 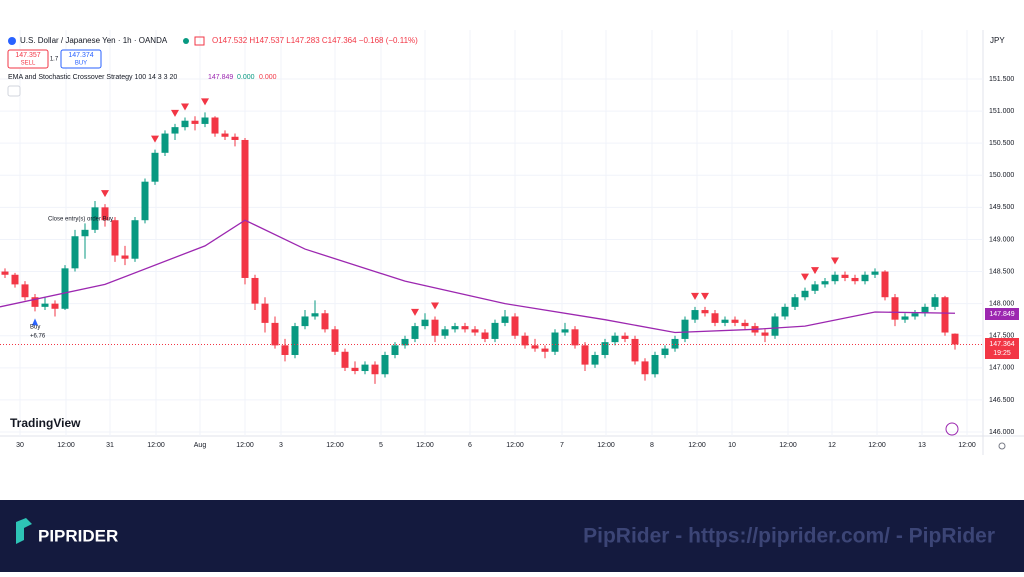 What do you see at coordinates (27, 55) in the screenshot?
I see `sell-price: 147.357` at bounding box center [27, 55].